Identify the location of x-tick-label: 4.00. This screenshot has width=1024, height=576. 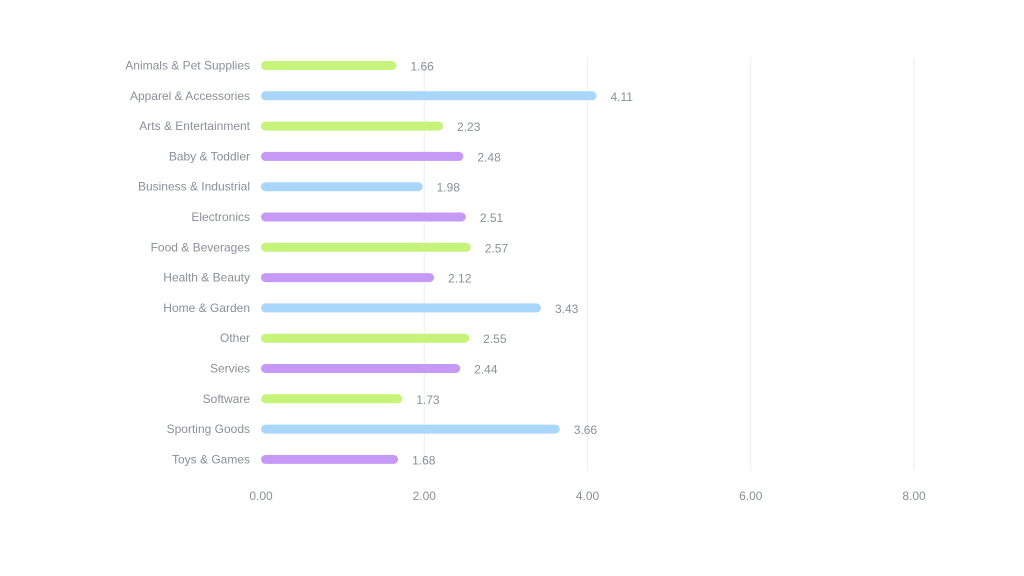
(588, 496).